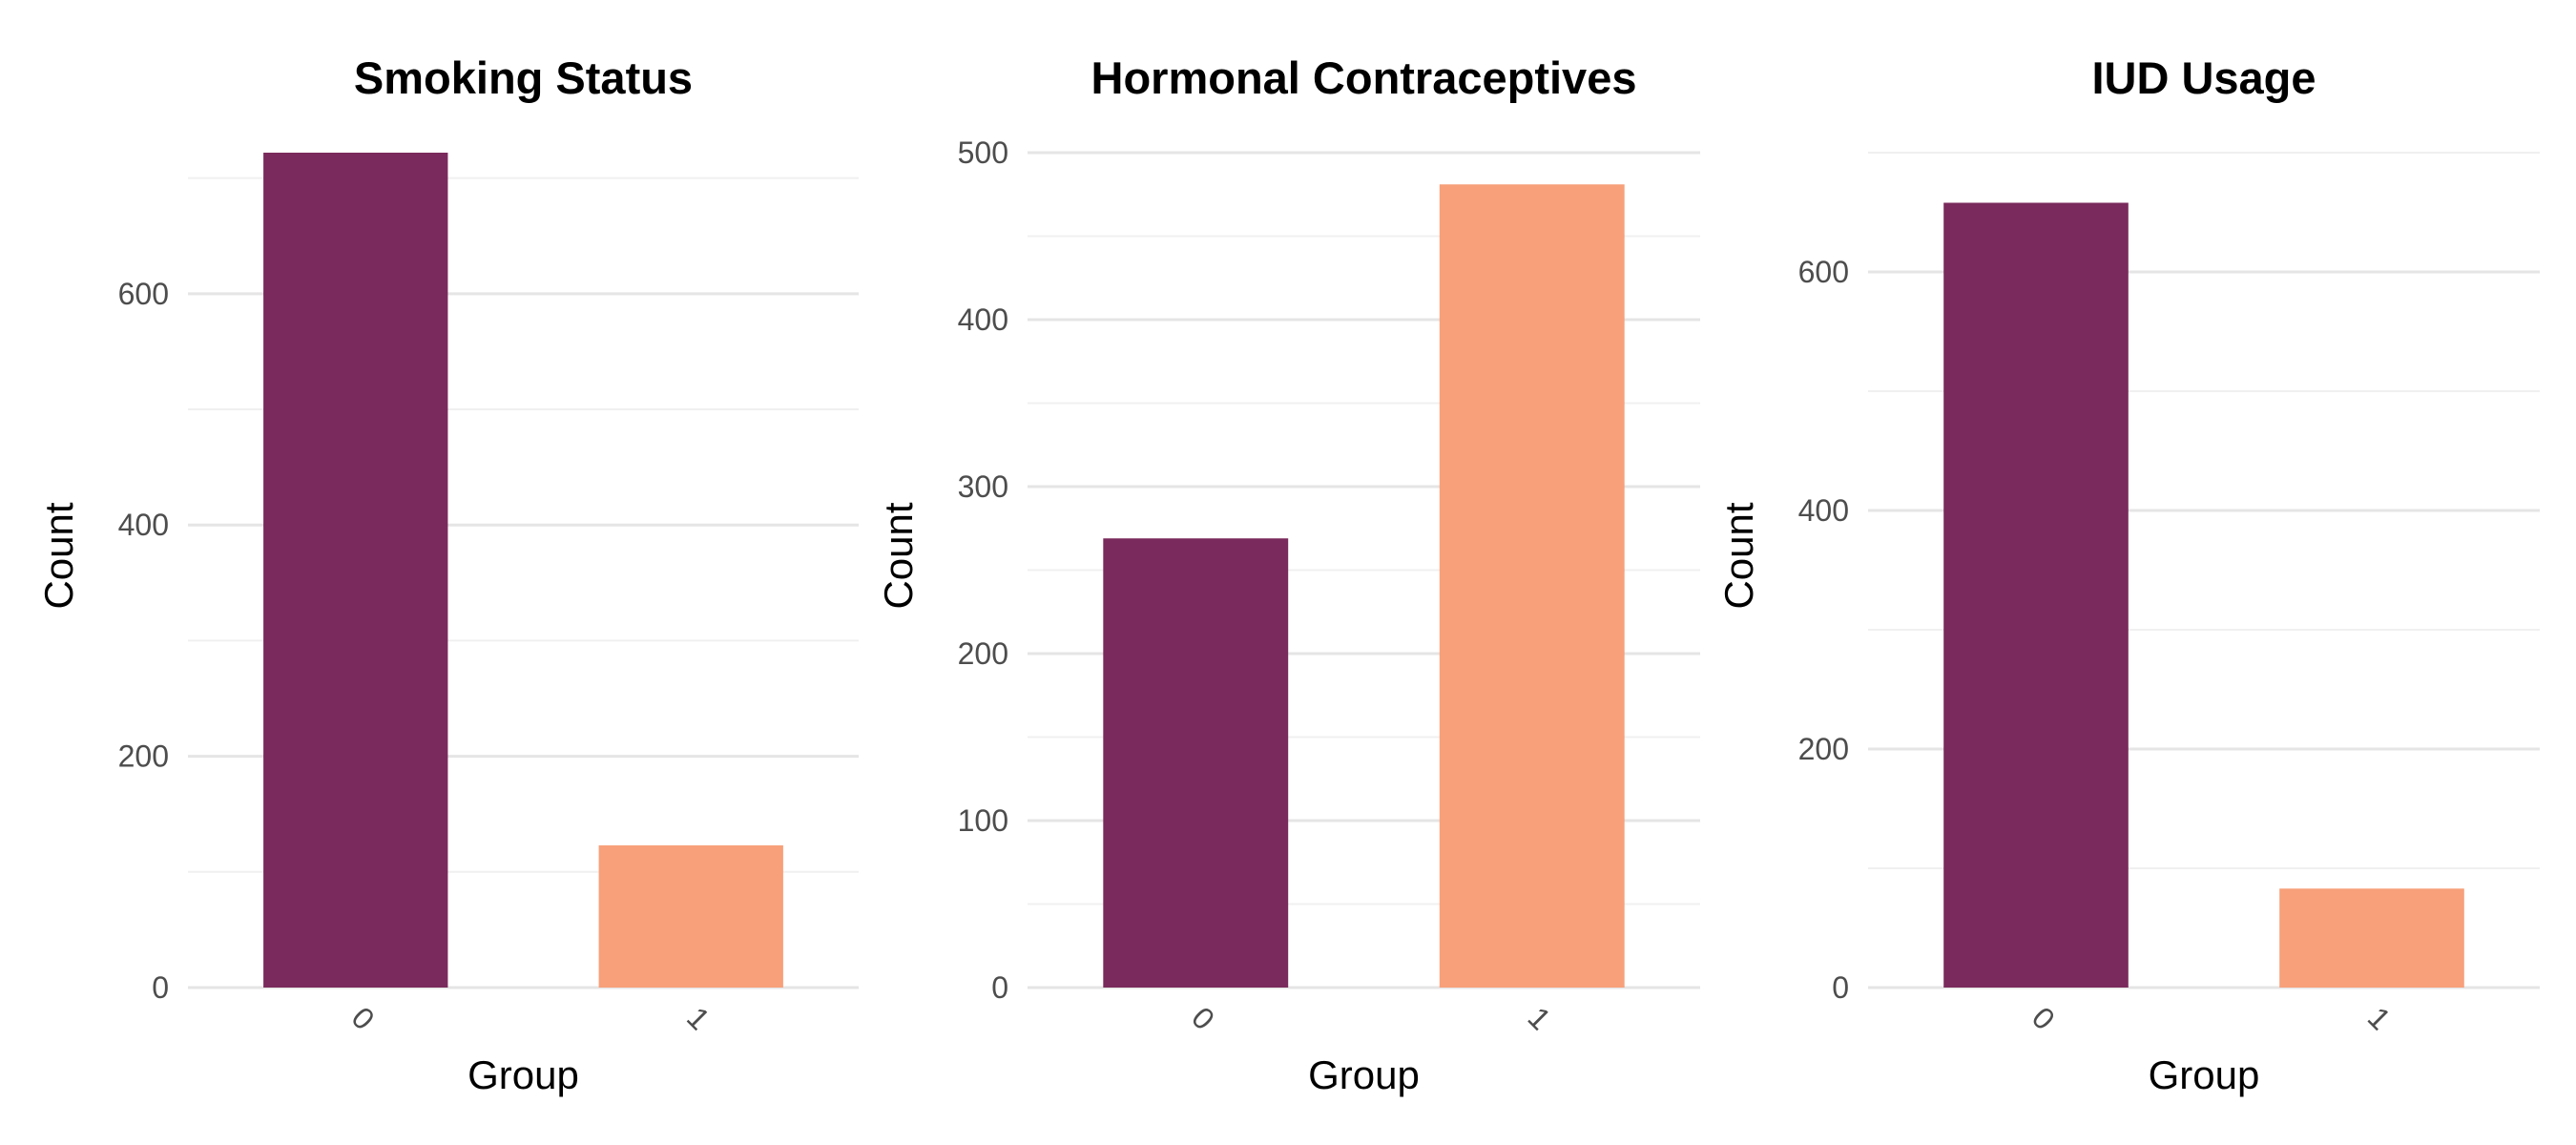  I want to click on chart-title: IUD Usage, so click(2203, 77).